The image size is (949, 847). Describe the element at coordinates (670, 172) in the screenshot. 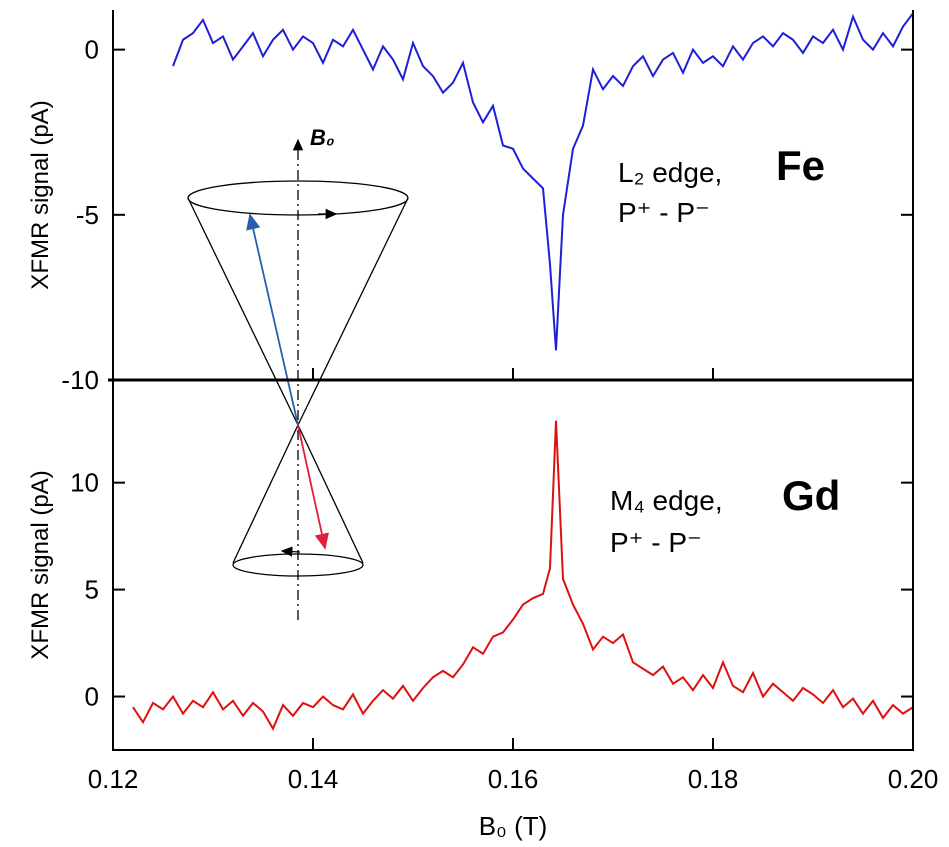

I see `annotation: L₂ edge,` at that location.